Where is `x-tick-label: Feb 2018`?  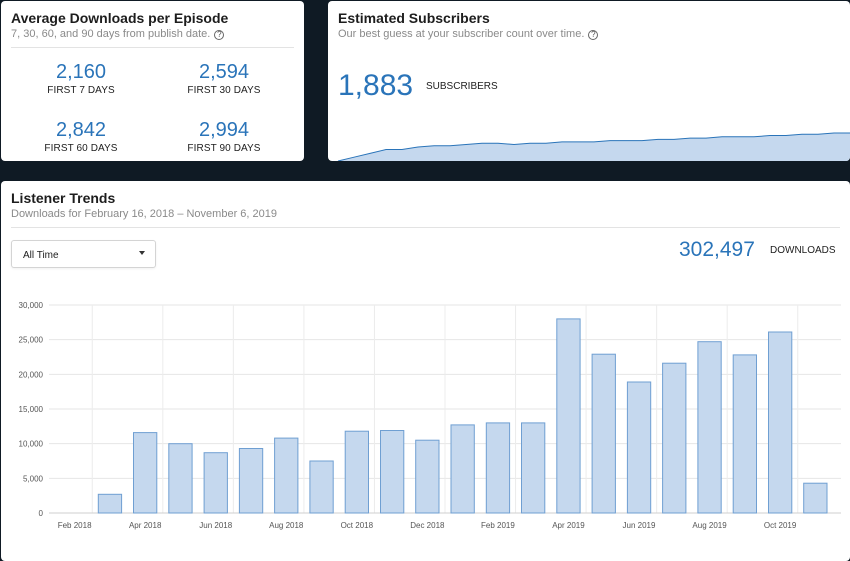 x-tick-label: Feb 2018 is located at coordinates (75, 525).